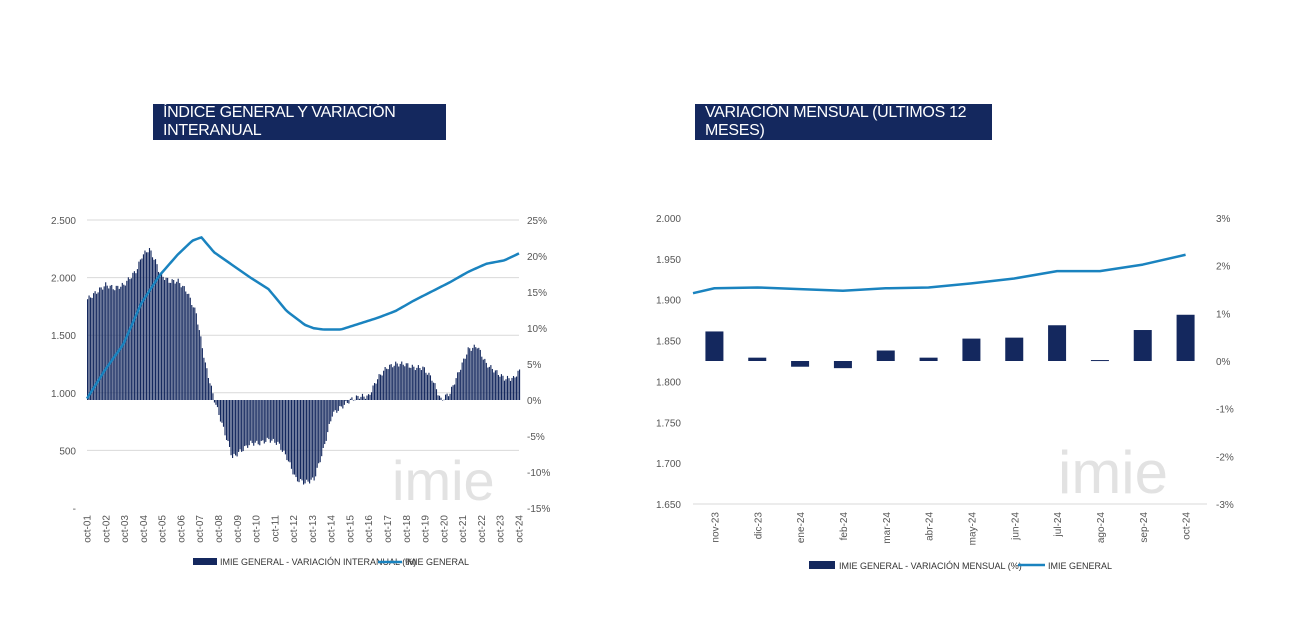  Describe the element at coordinates (275, 528) in the screenshot. I see `x-tick-label: oct-11` at that location.